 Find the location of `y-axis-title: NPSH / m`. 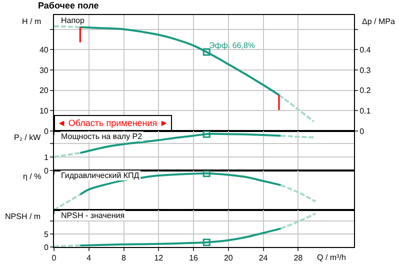

y-axis-title: NPSH / m is located at coordinates (23, 216).